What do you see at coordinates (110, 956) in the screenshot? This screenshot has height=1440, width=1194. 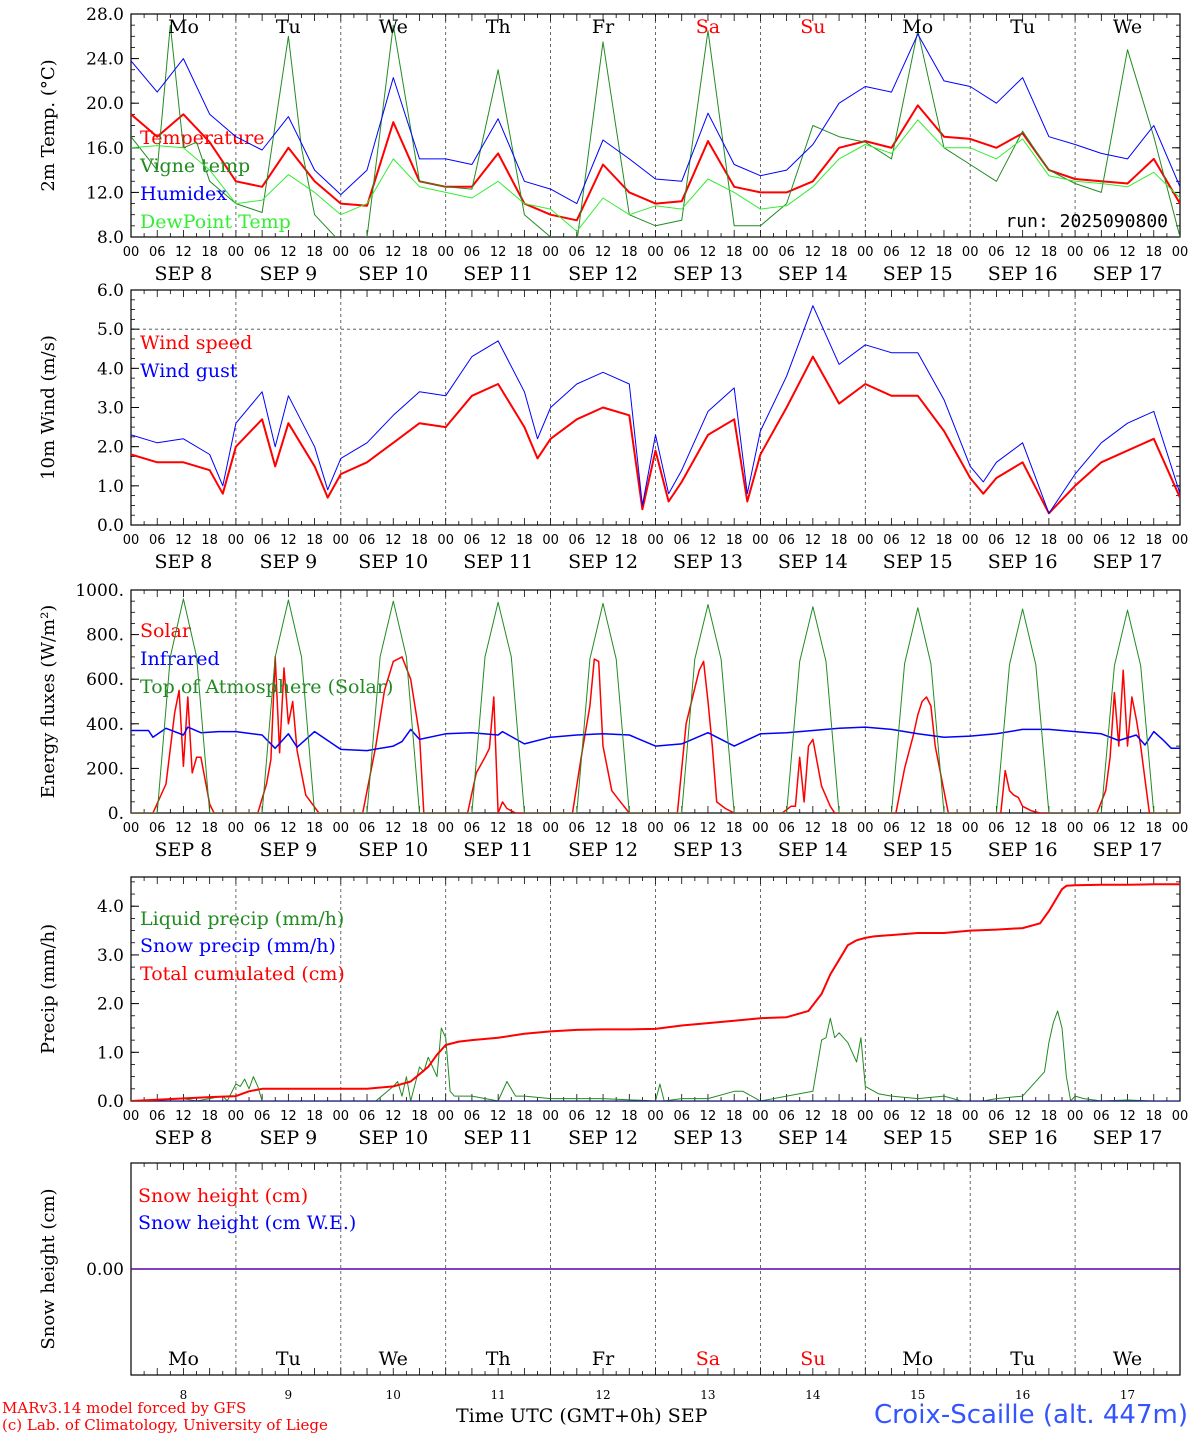 I see `y-tick-label: 3.0` at bounding box center [110, 956].